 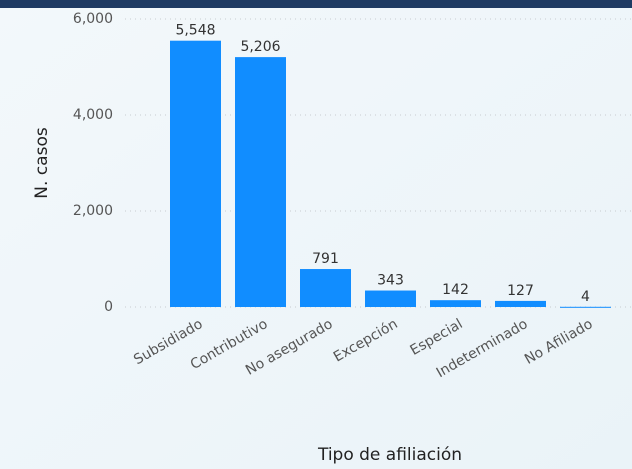 I want to click on value-label: 127, so click(x=520, y=291).